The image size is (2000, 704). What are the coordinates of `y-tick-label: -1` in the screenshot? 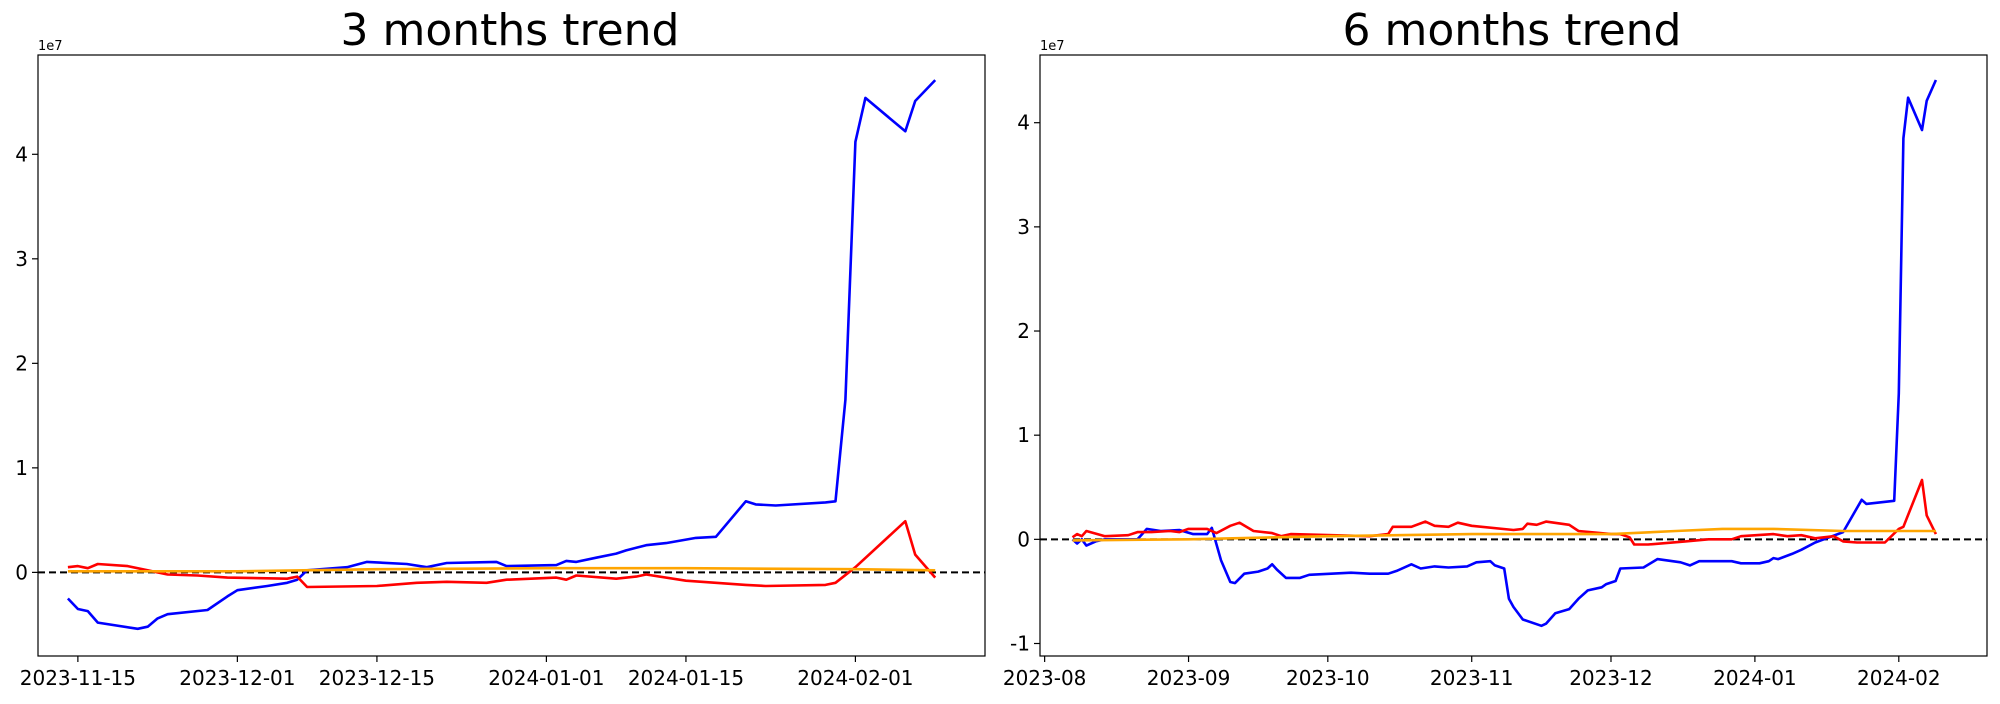 It's located at (1020, 644).